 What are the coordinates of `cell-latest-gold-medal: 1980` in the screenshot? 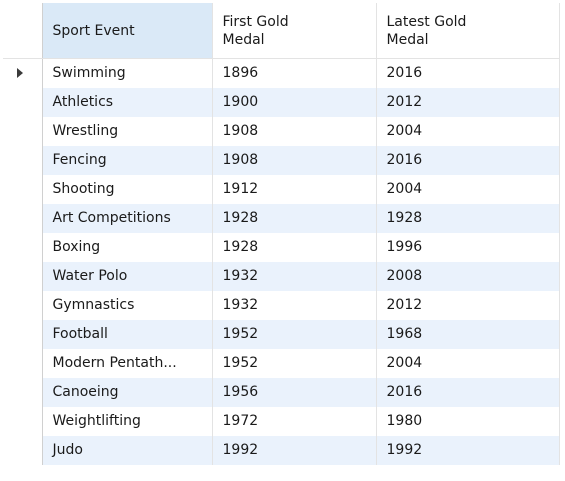 It's located at (468, 421).